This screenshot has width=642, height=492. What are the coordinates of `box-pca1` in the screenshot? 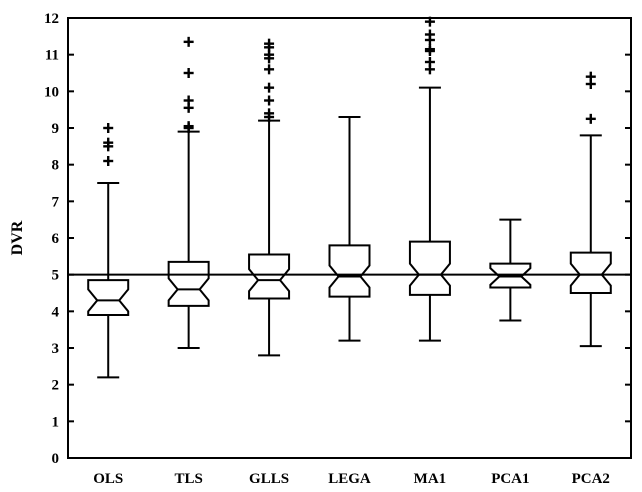 It's located at (510, 270).